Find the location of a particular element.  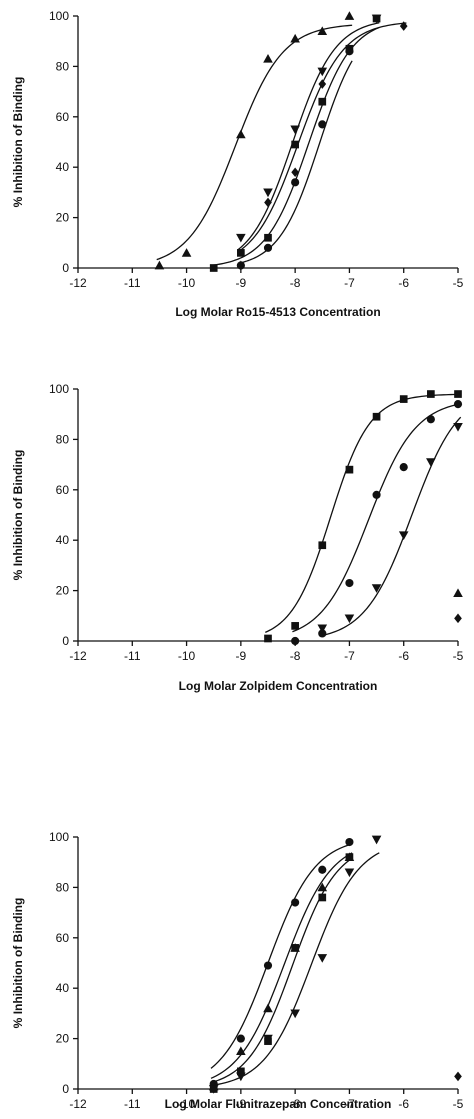

series-triangle-down is located at coordinates (309, 132).